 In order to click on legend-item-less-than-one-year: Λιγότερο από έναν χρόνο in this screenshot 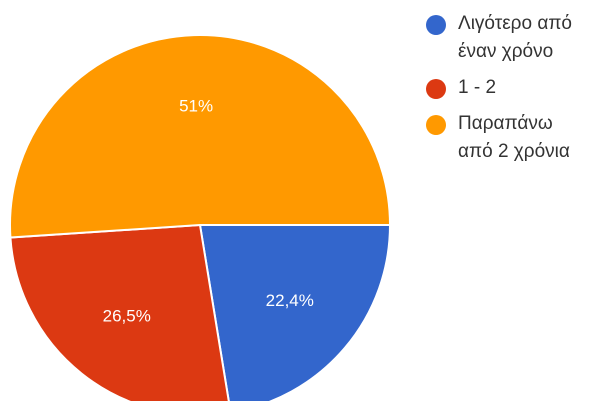, I will do `click(520, 38)`.